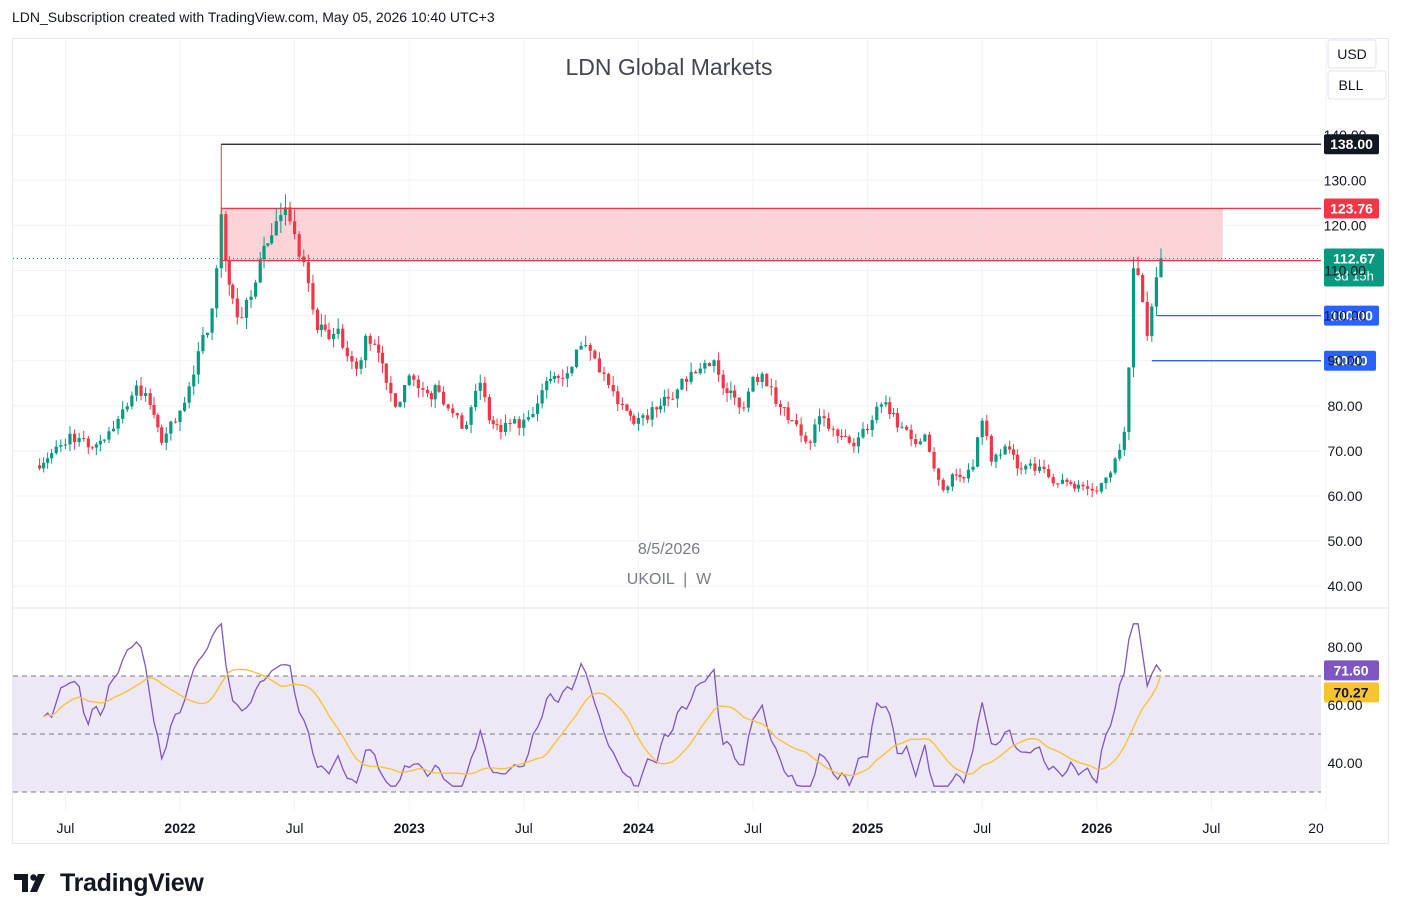 This screenshot has width=1403, height=920. Describe the element at coordinates (602, 722) in the screenshot. I see `rsi-ma-line` at that location.